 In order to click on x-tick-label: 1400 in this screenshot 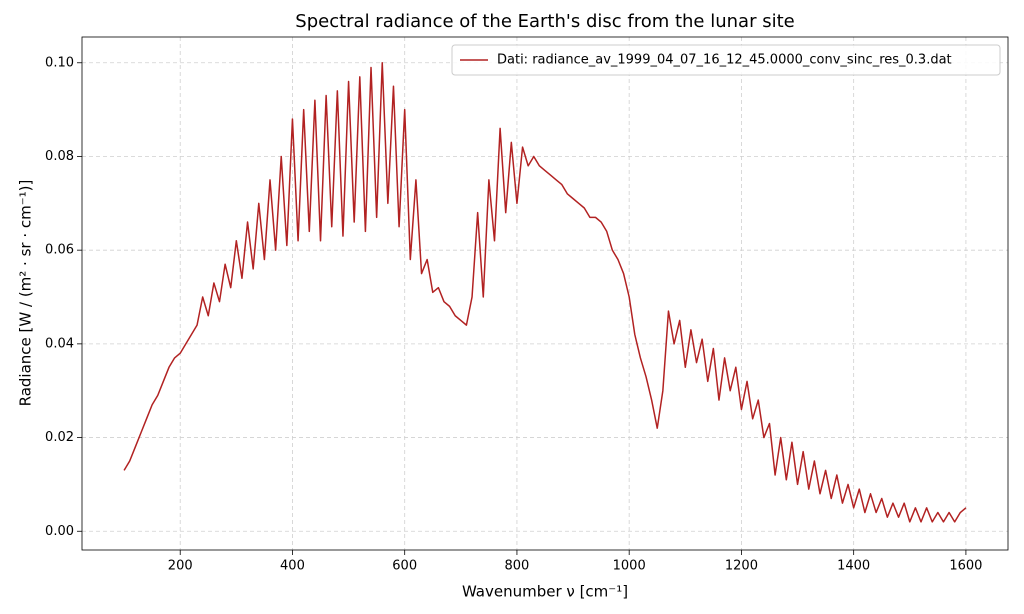, I will do `click(853, 566)`.